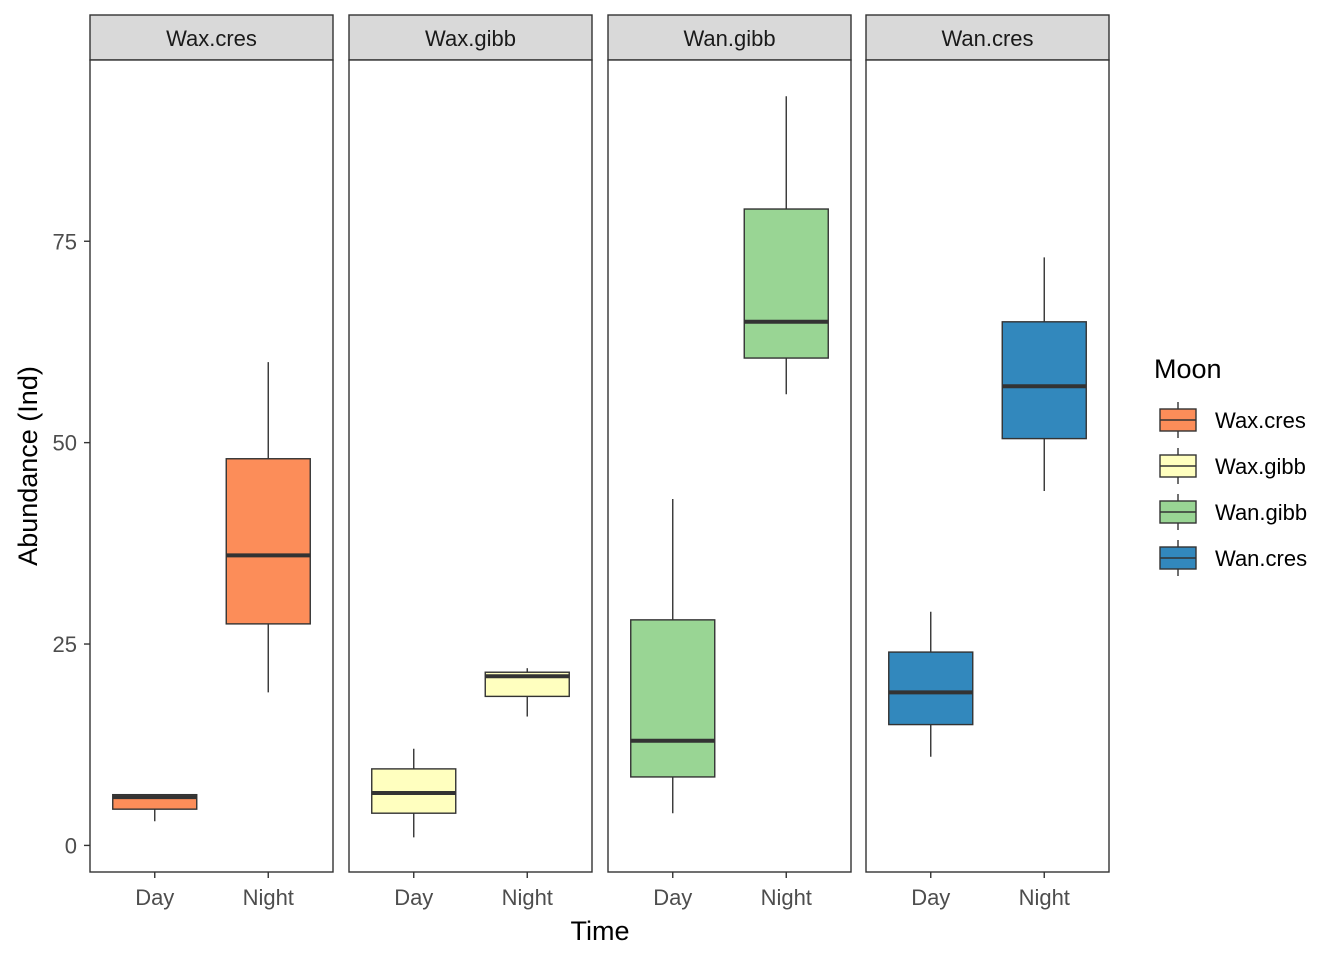  What do you see at coordinates (729, 38) in the screenshot?
I see `facet-strip-label: Wan.gibb` at bounding box center [729, 38].